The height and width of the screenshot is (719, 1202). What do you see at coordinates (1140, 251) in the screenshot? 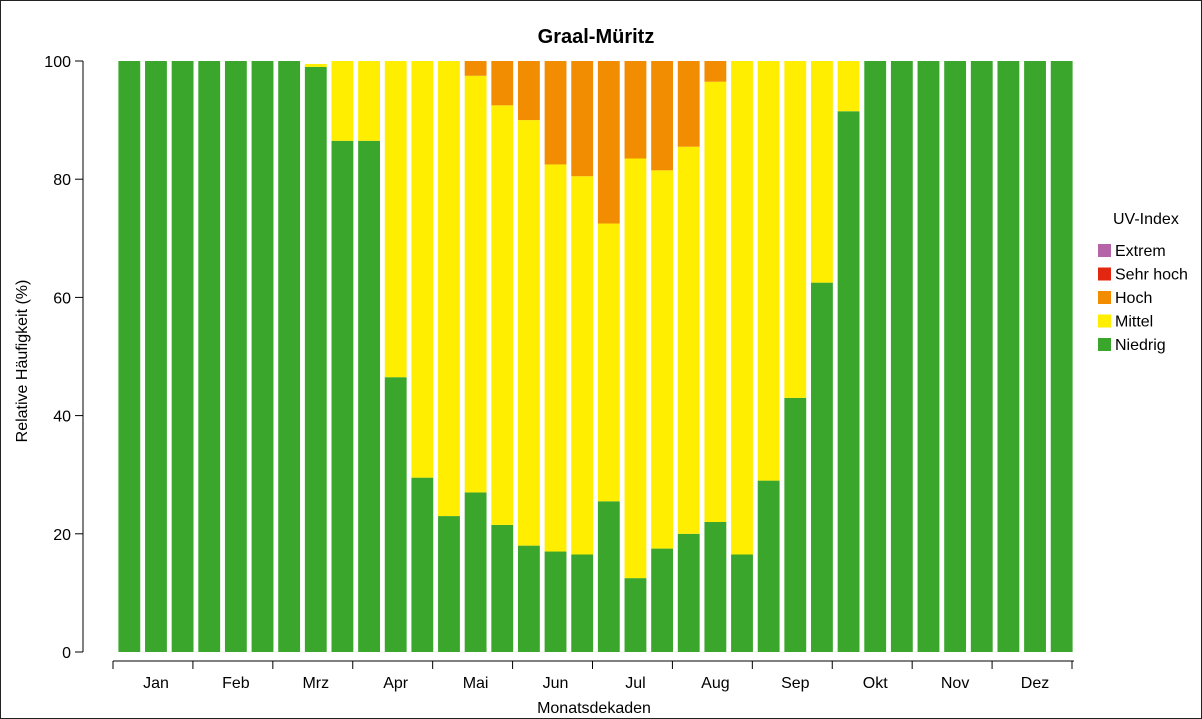
I see `legend-label-extrem: Extrem` at bounding box center [1140, 251].